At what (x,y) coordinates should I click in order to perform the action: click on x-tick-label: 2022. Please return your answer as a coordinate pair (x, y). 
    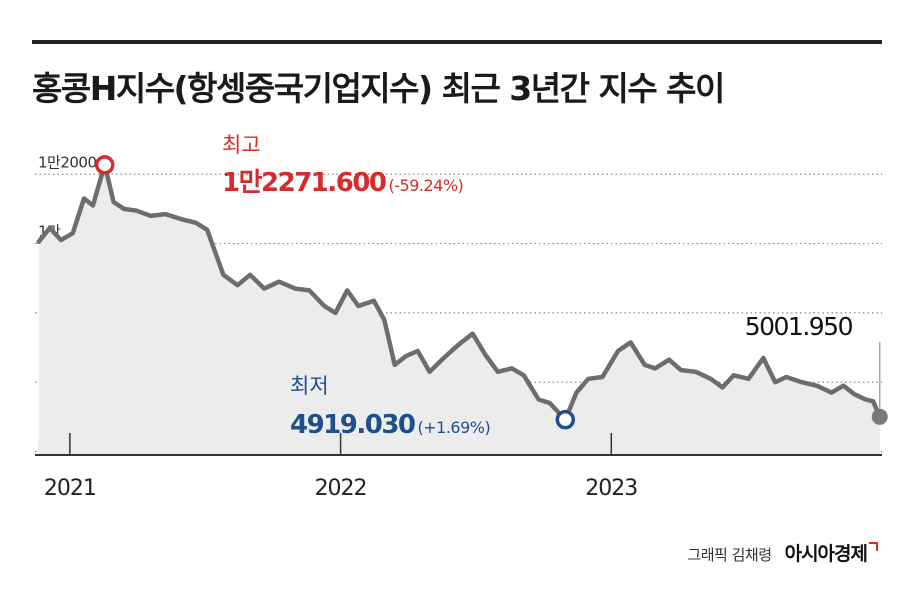
    Looking at the image, I should click on (341, 488).